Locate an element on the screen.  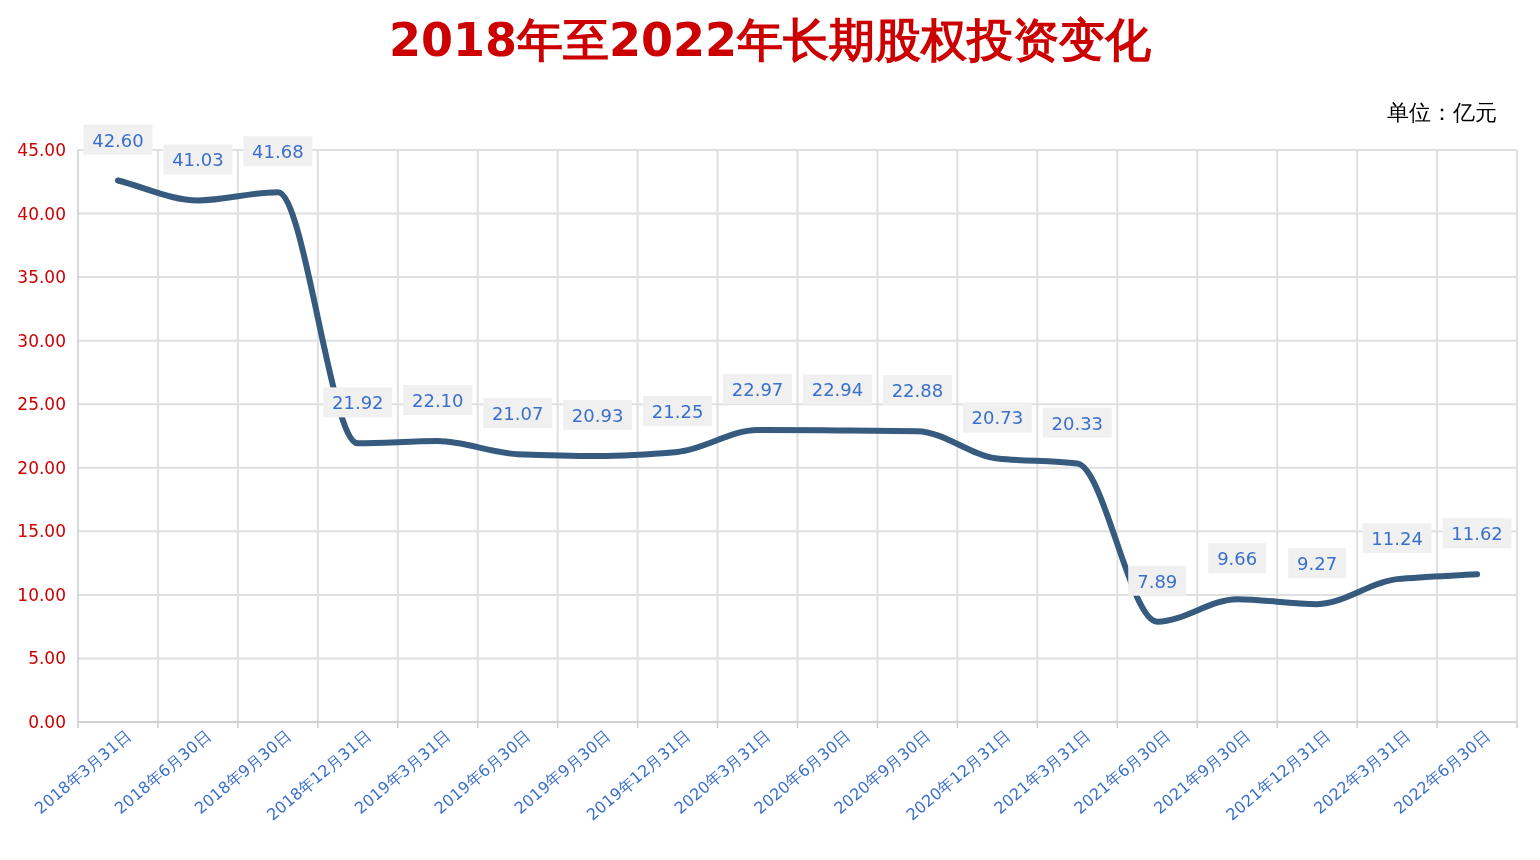
y-tick-label: 45.00 is located at coordinates (41, 150).